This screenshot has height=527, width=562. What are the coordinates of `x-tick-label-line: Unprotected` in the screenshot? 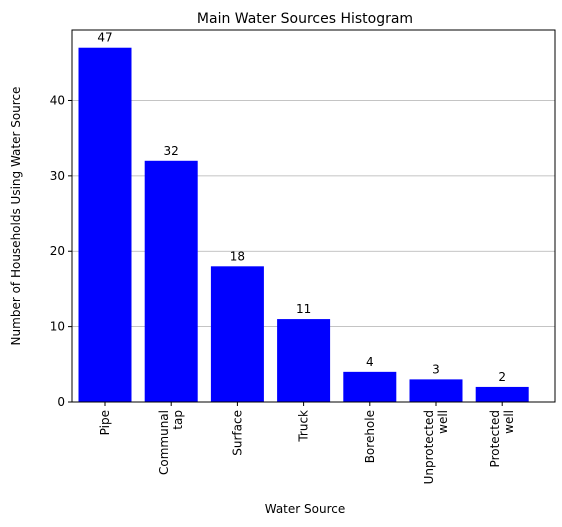 It's located at (429, 447).